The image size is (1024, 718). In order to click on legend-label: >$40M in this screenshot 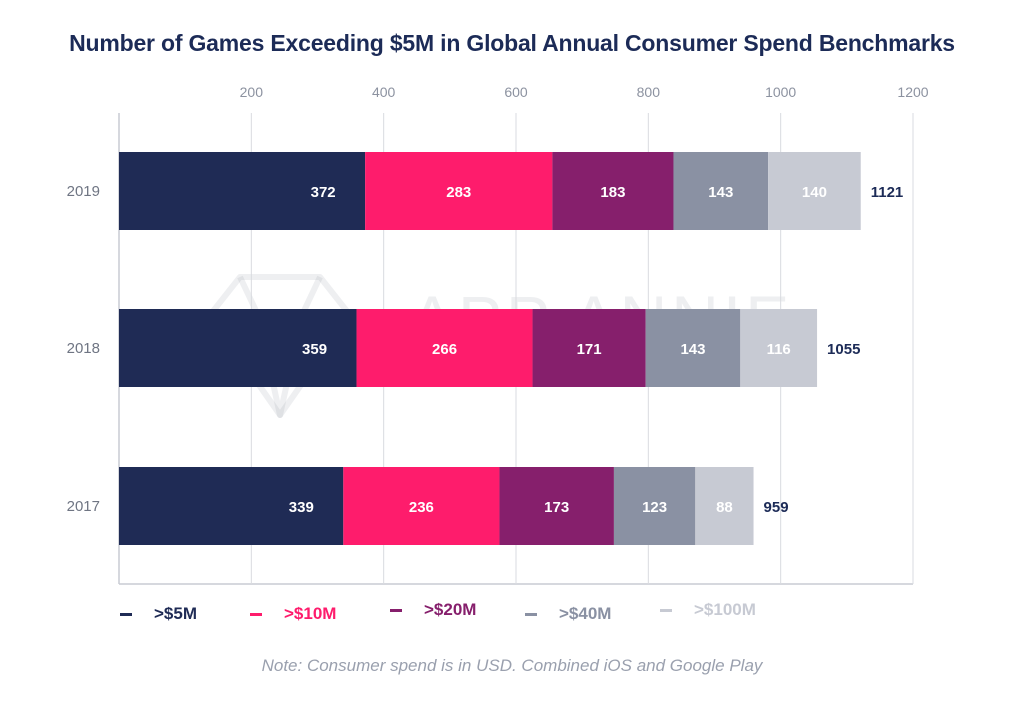, I will do `click(585, 613)`.